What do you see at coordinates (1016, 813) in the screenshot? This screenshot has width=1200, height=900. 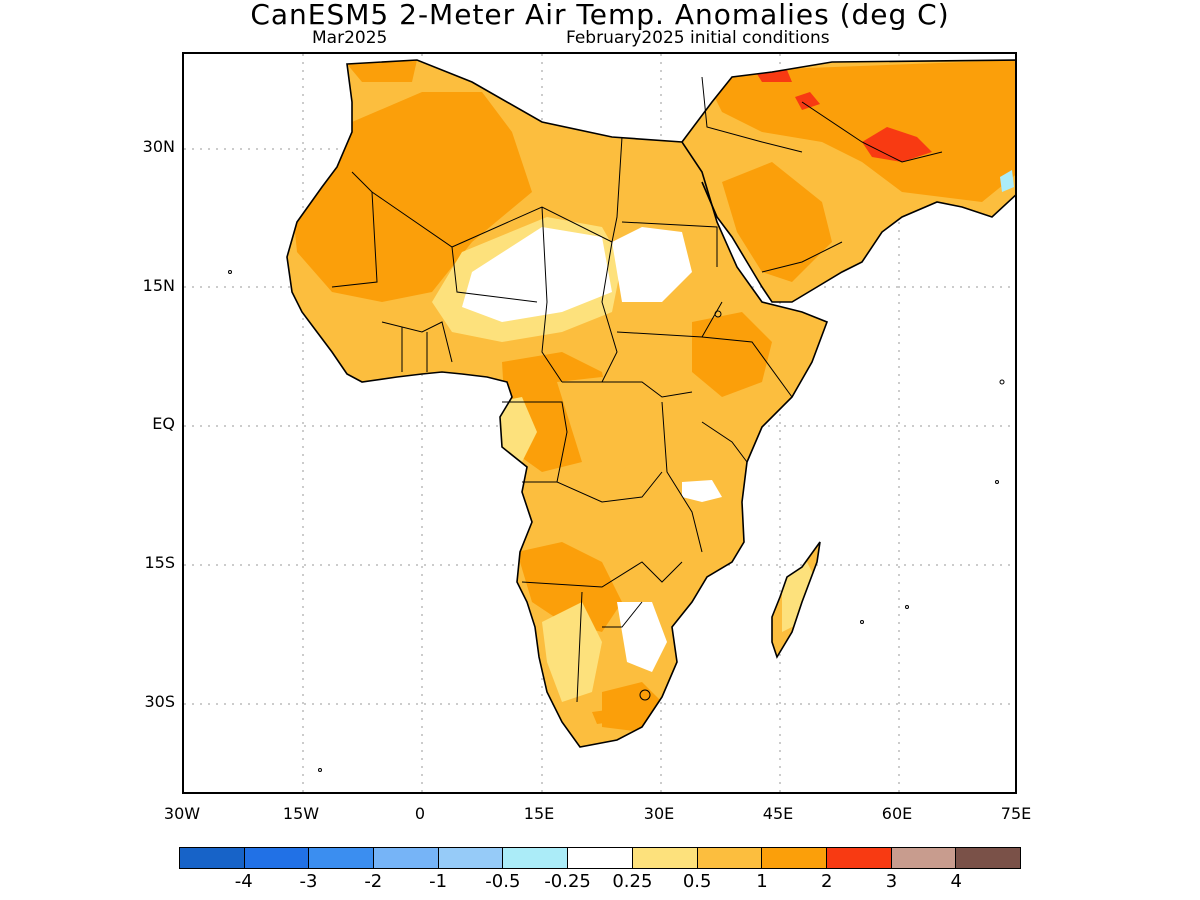 I see `lon-label-75e: 75E` at bounding box center [1016, 813].